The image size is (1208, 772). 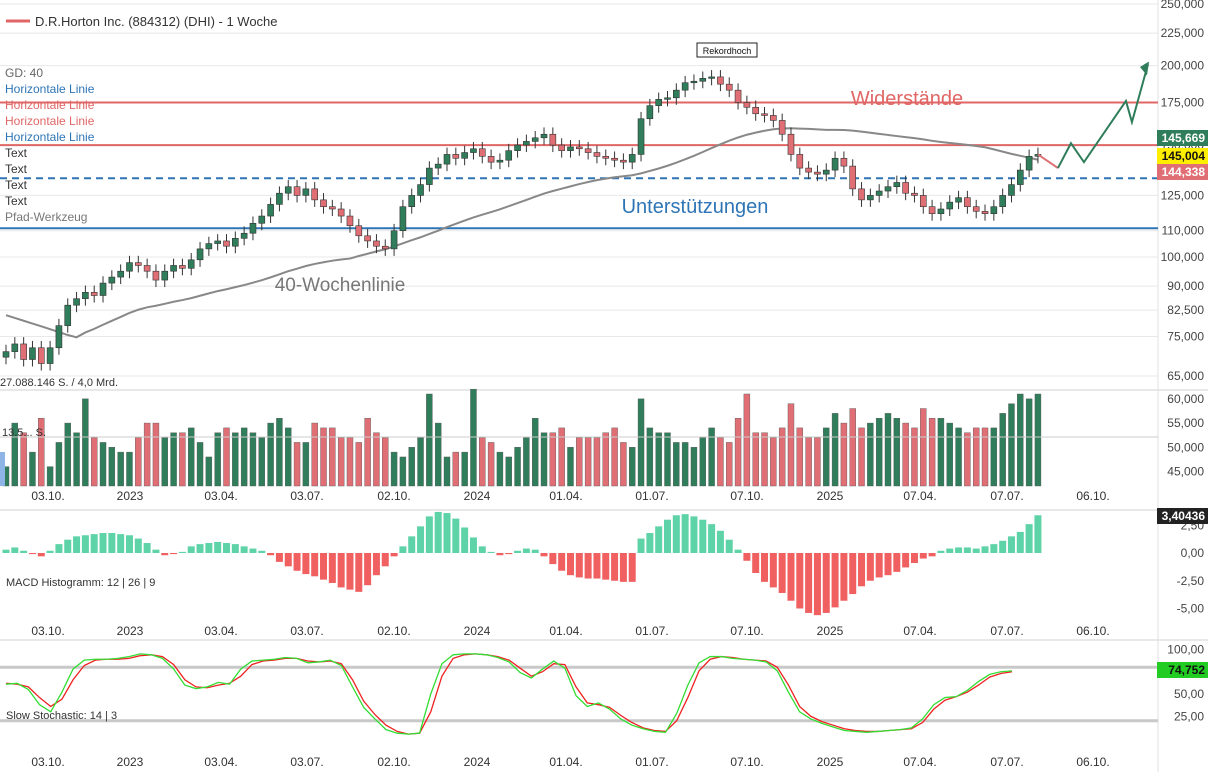 What do you see at coordinates (340, 285) in the screenshot?
I see `ma-label: 40-Wochenlinie` at bounding box center [340, 285].